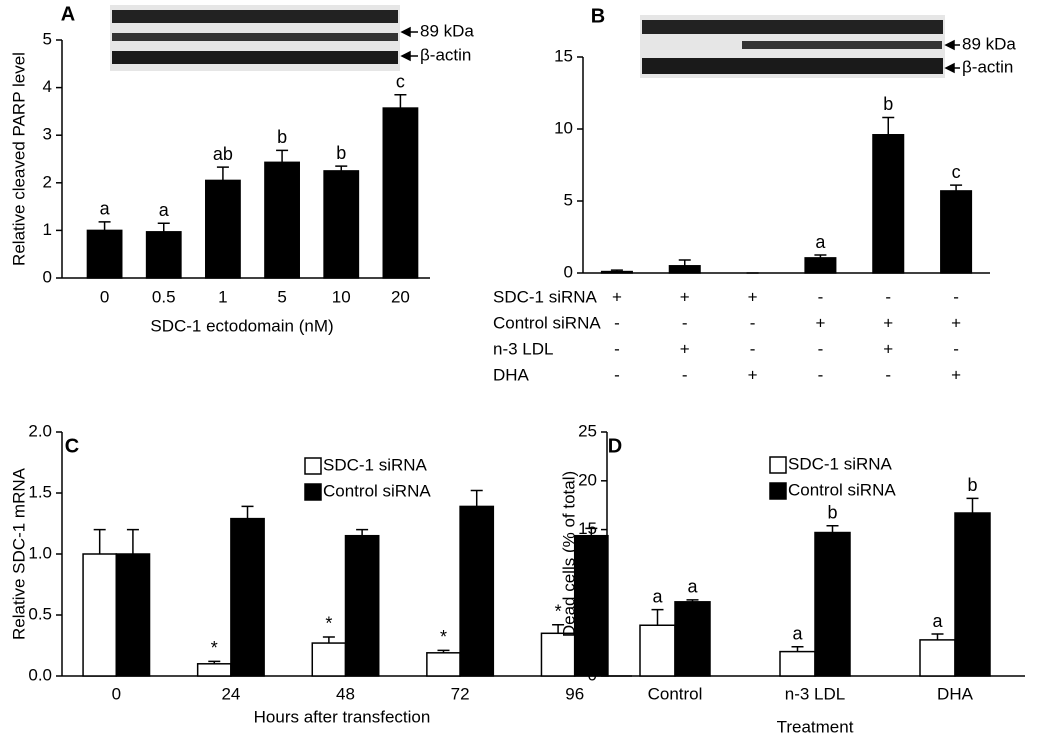  I want to click on y-tick-label: 15, so click(587, 528).